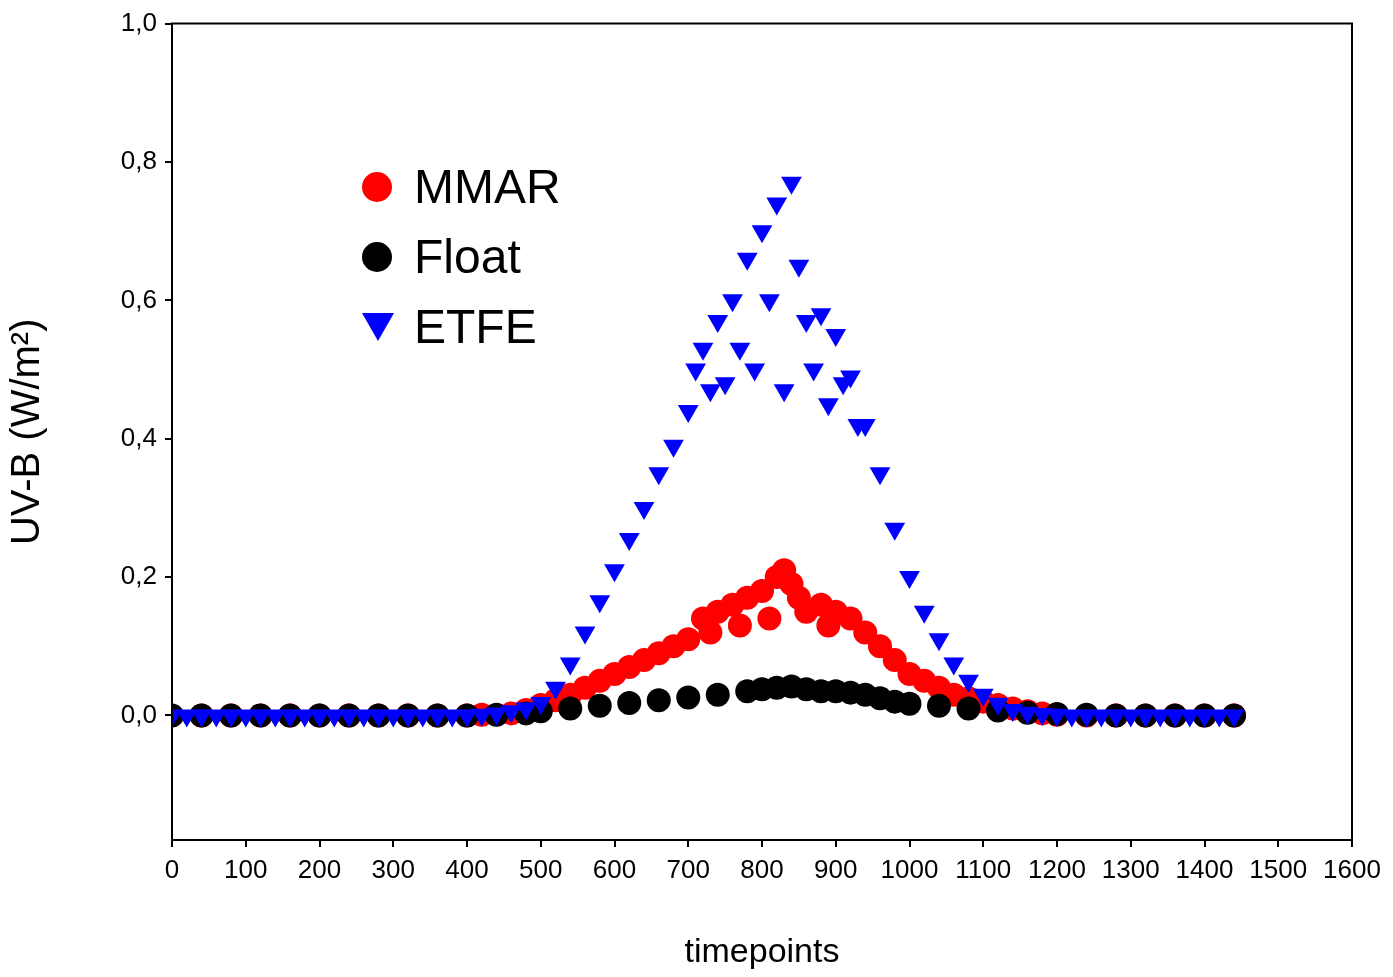  I want to click on y-tick-label: 1,0, so click(138, 21).